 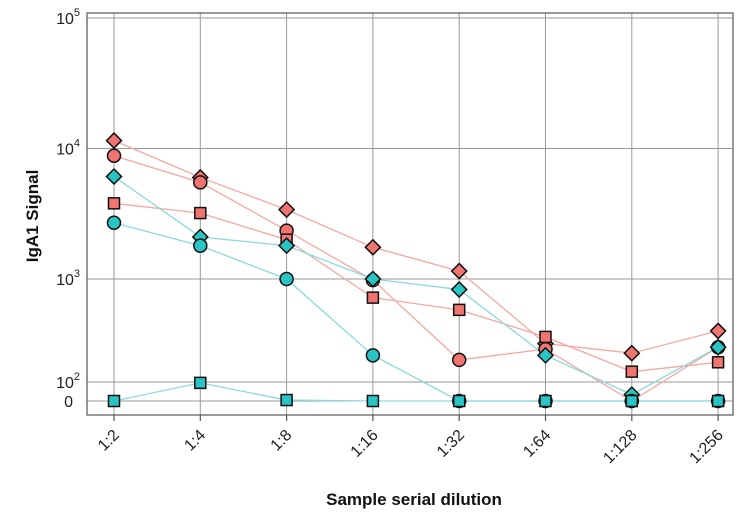 I want to click on y-tick-label: 10⁵, so click(x=68, y=17).